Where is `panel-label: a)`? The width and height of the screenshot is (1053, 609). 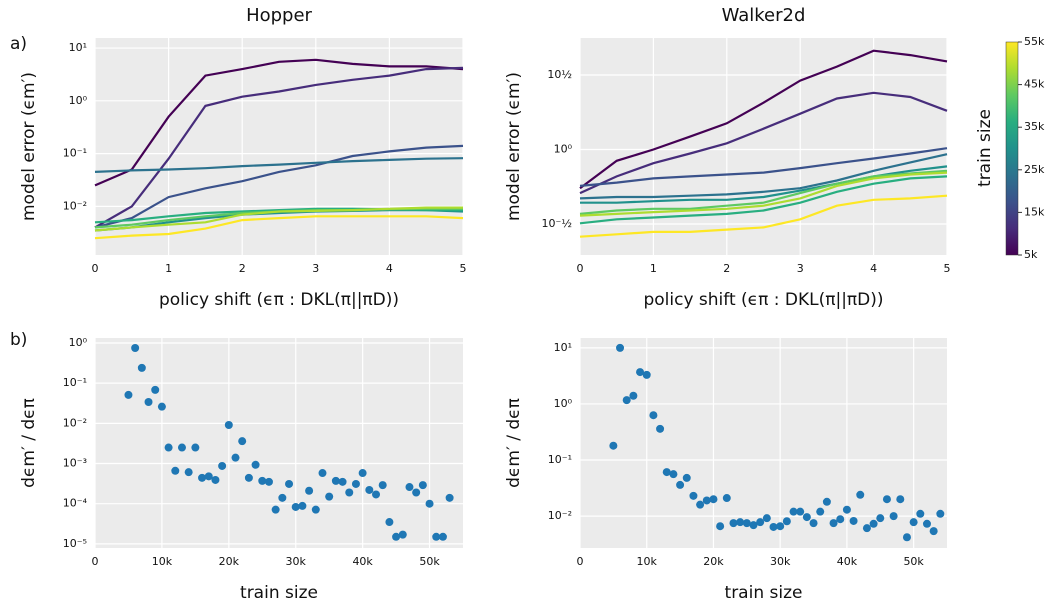 panel-label: a) is located at coordinates (18, 44).